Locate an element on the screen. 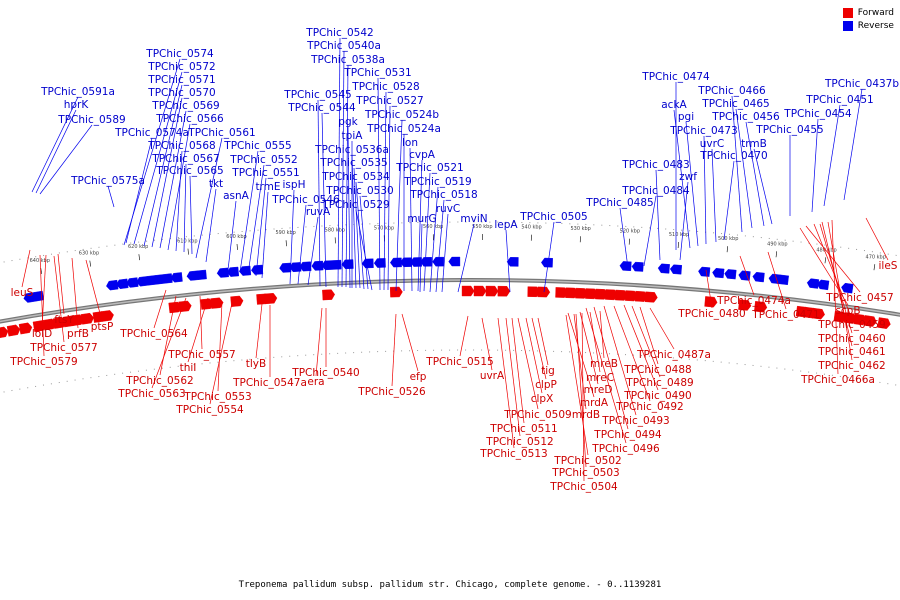 The height and width of the screenshot is (600, 900). label-lold: lolD is located at coordinates (42, 334).